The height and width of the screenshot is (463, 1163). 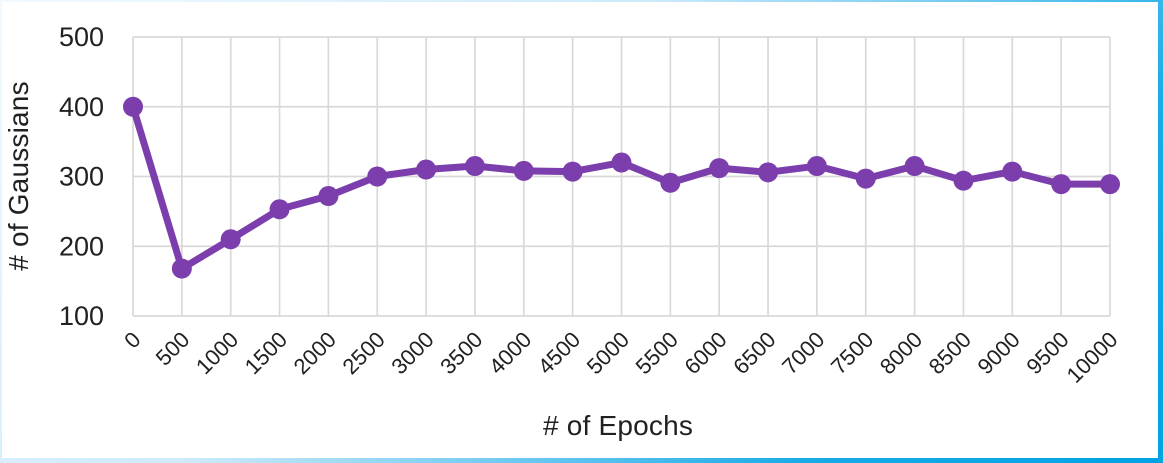 What do you see at coordinates (559, 353) in the screenshot?
I see `x-tick-label: 4500` at bounding box center [559, 353].